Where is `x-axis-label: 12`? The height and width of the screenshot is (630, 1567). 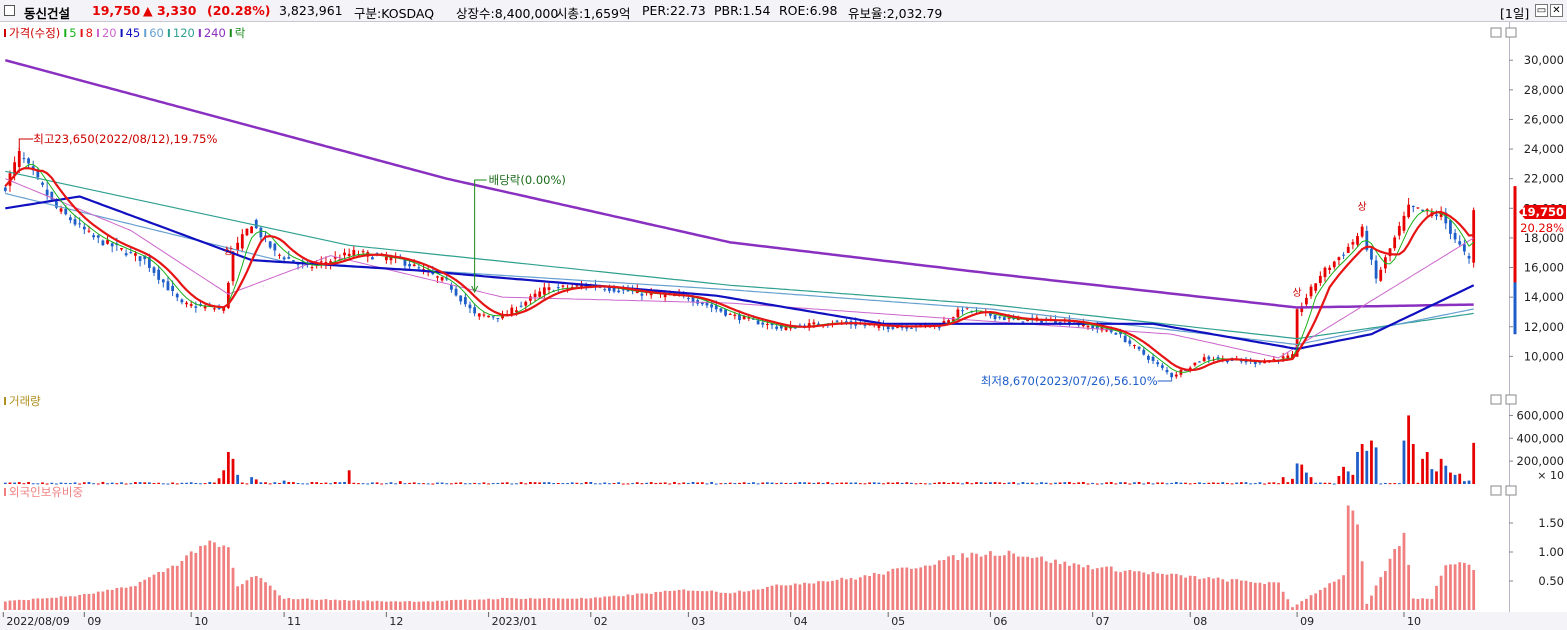 x-axis-label: 12 is located at coordinates (396, 621).